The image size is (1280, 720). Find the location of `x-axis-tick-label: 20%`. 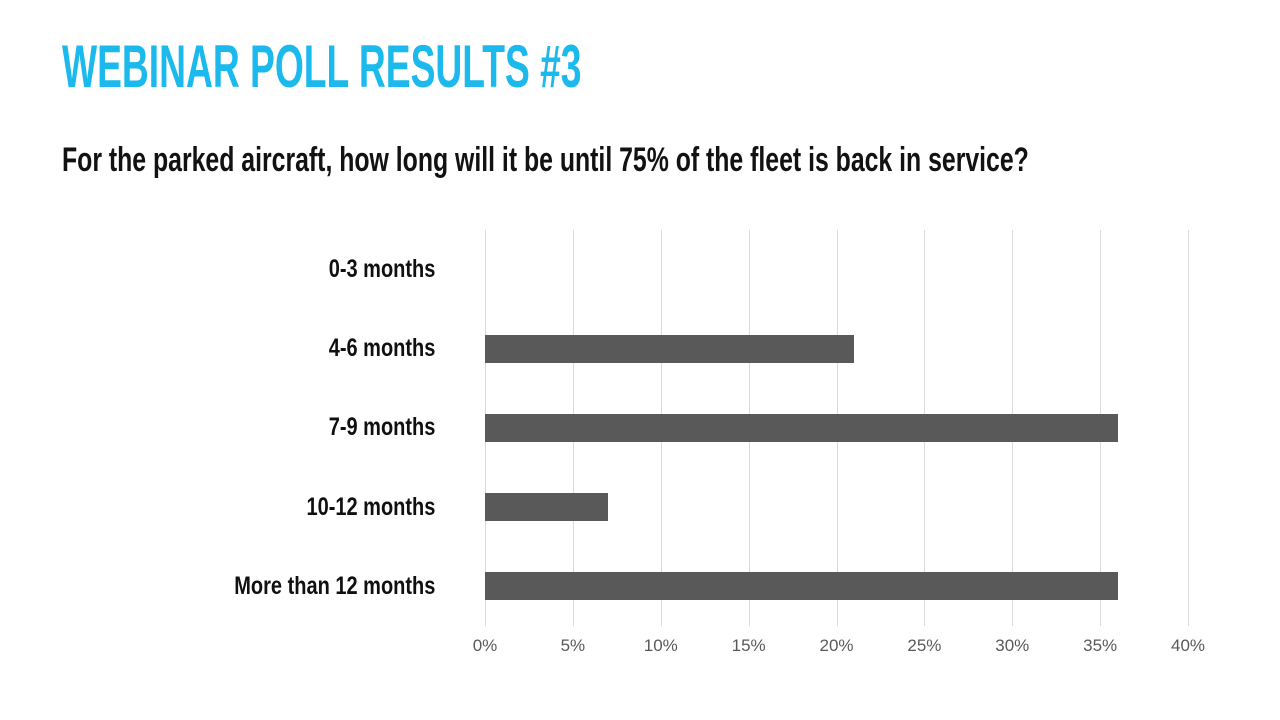

x-axis-tick-label: 20% is located at coordinates (836, 645).